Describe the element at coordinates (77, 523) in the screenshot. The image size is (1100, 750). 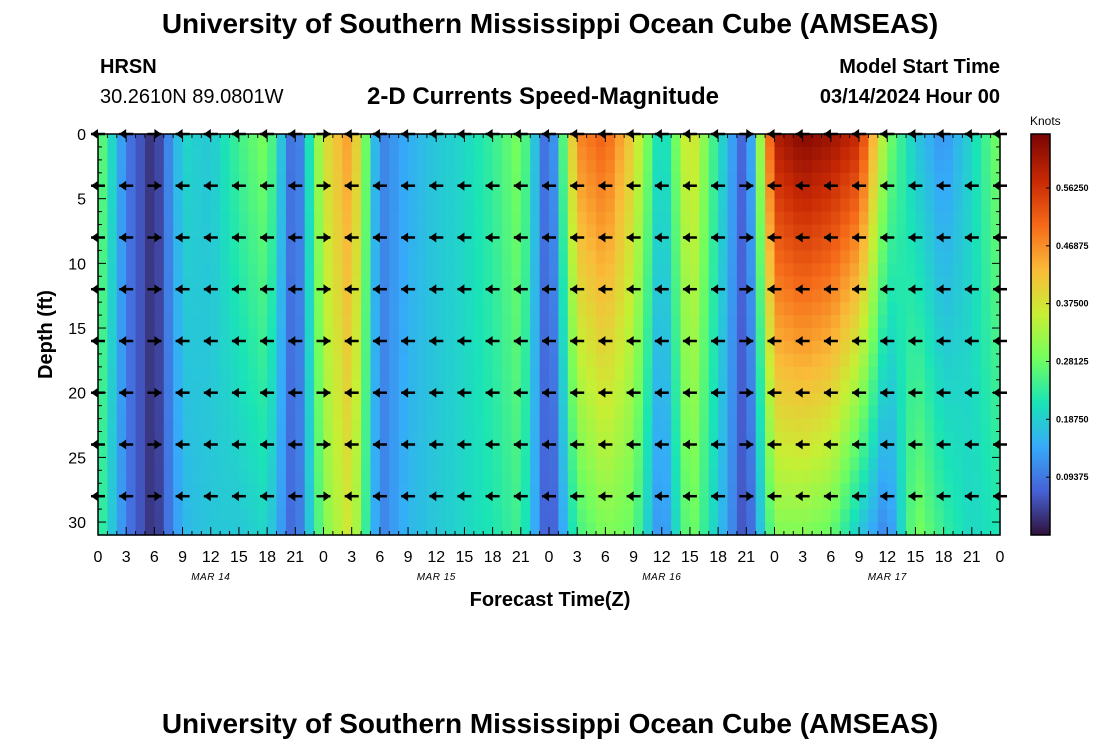
I see `y-tick-label: 30` at that location.